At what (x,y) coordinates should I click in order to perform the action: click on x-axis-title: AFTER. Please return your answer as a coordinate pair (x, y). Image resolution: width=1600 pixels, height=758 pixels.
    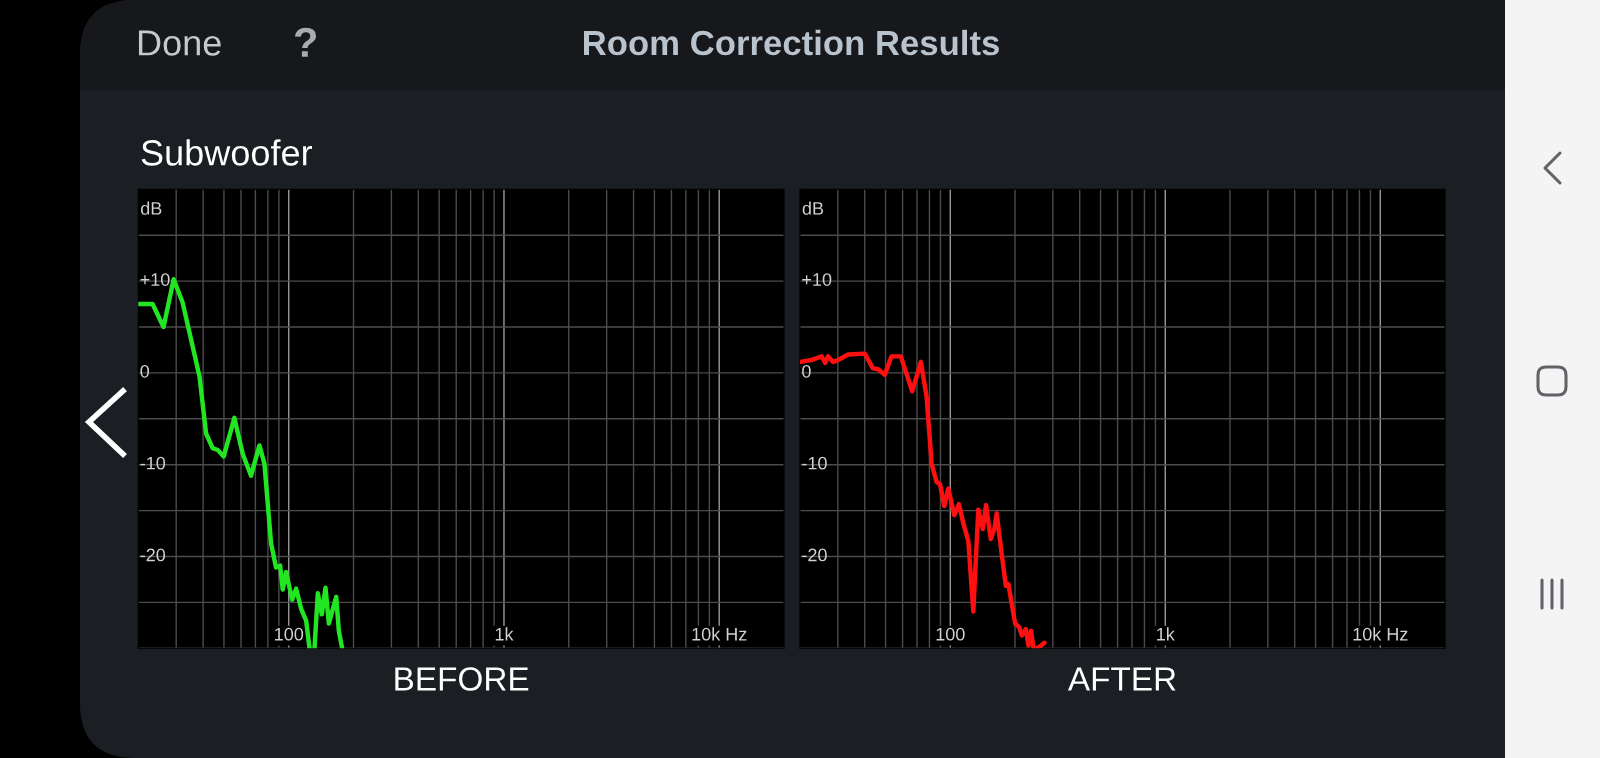
    Looking at the image, I should click on (1121, 679).